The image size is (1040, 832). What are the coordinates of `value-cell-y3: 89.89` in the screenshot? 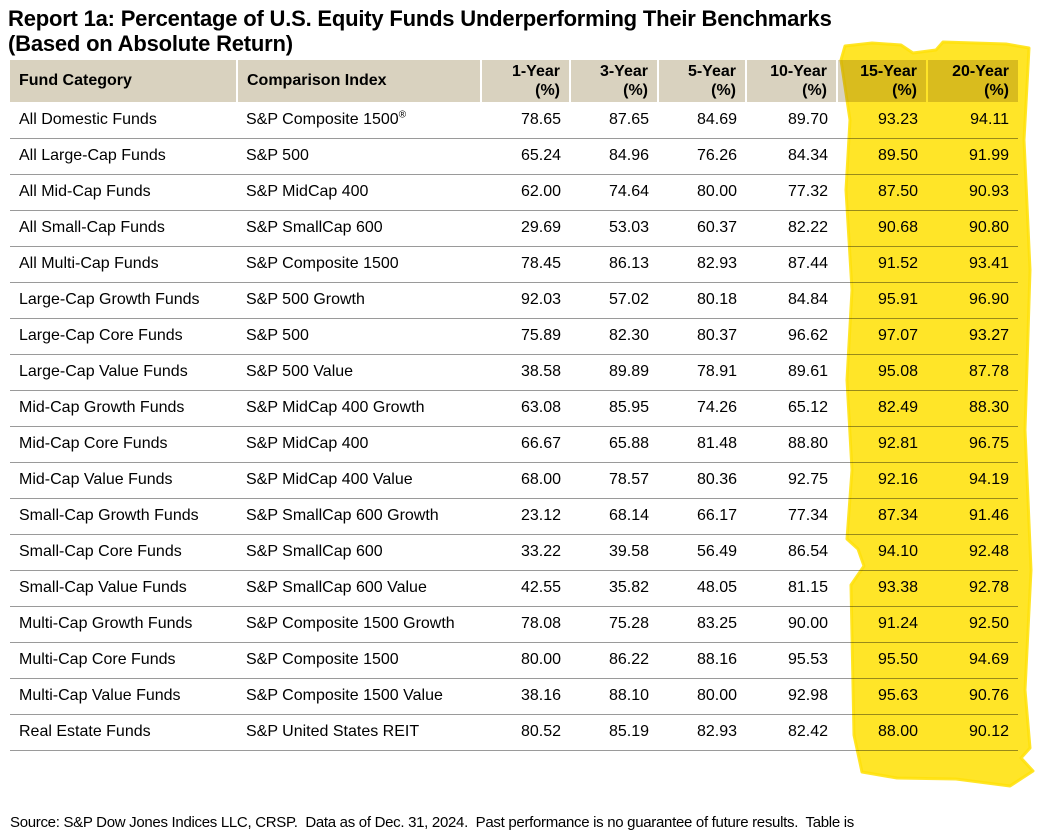 It's located at (614, 372).